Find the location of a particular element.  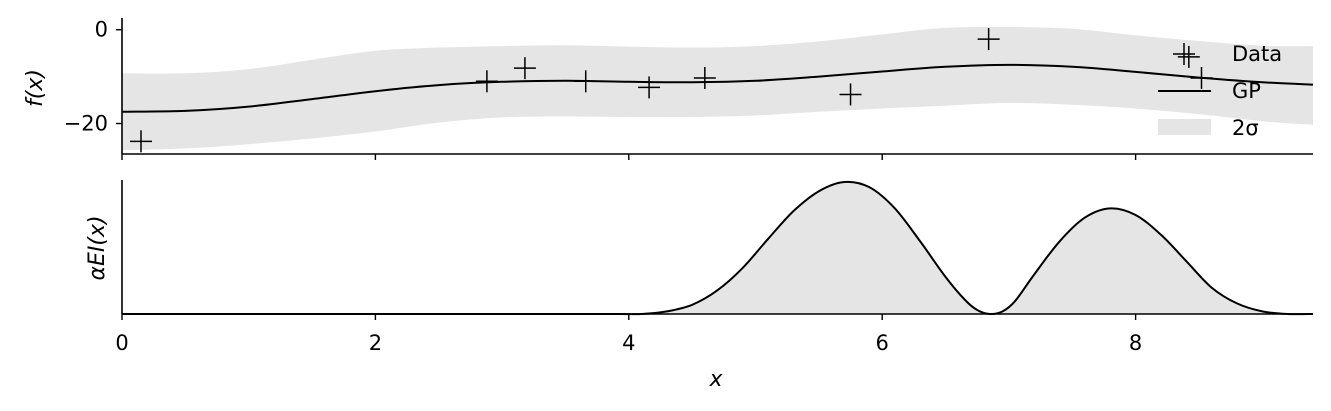

bottom-y-axis-label: αEI(x) is located at coordinates (97, 247).